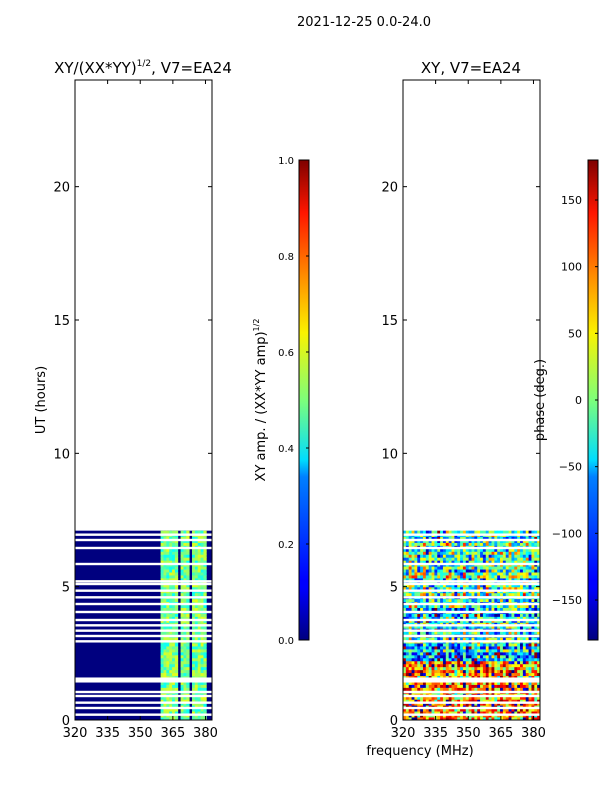  I want to click on xtick-label: 350, so click(468, 733).